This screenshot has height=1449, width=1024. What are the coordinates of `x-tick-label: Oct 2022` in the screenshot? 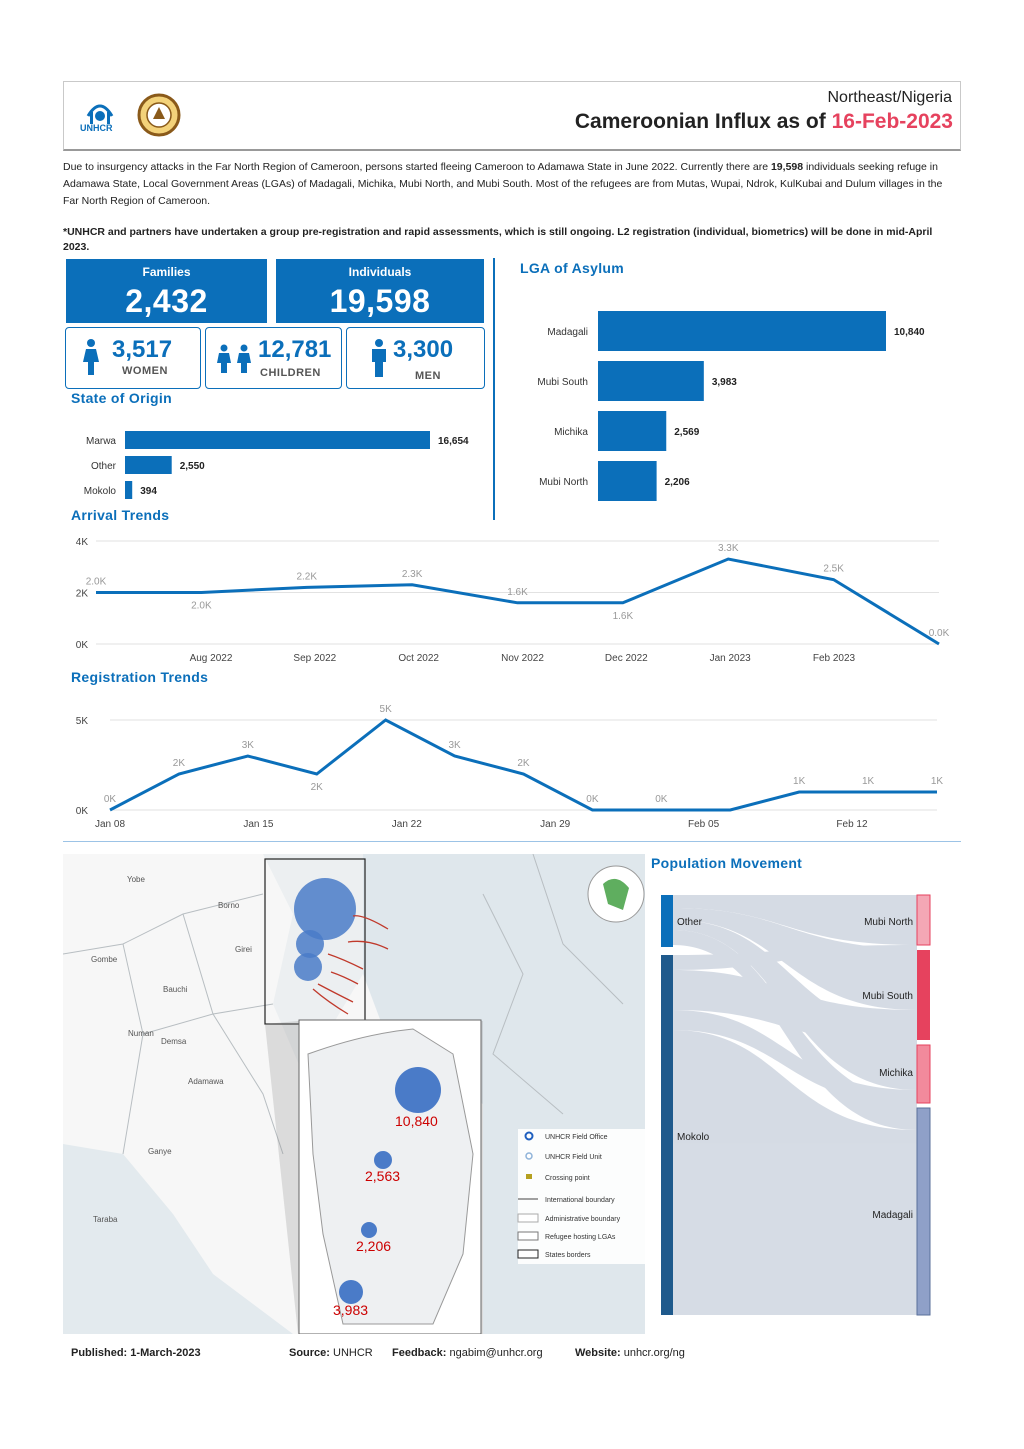 It's located at (418, 658).